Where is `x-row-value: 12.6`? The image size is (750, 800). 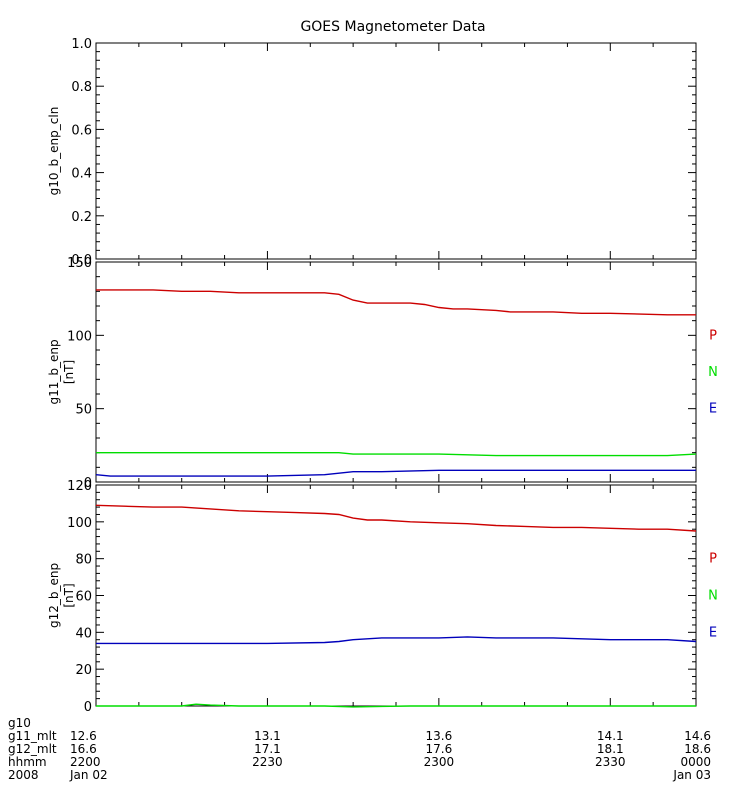
x-row-value: 12.6 is located at coordinates (83, 736).